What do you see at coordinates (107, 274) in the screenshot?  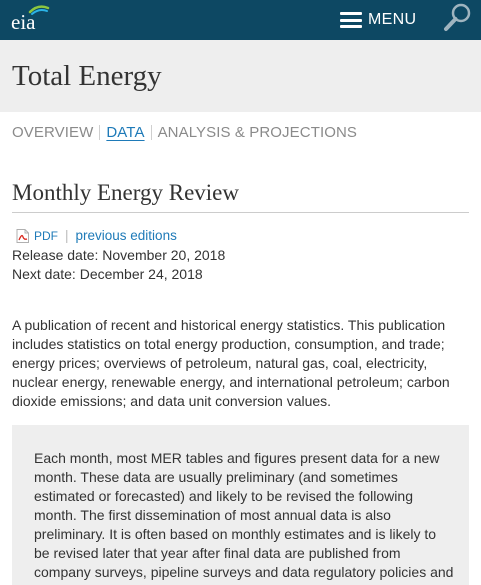 I see `next-release-date: Next date: December 24, 2018` at bounding box center [107, 274].